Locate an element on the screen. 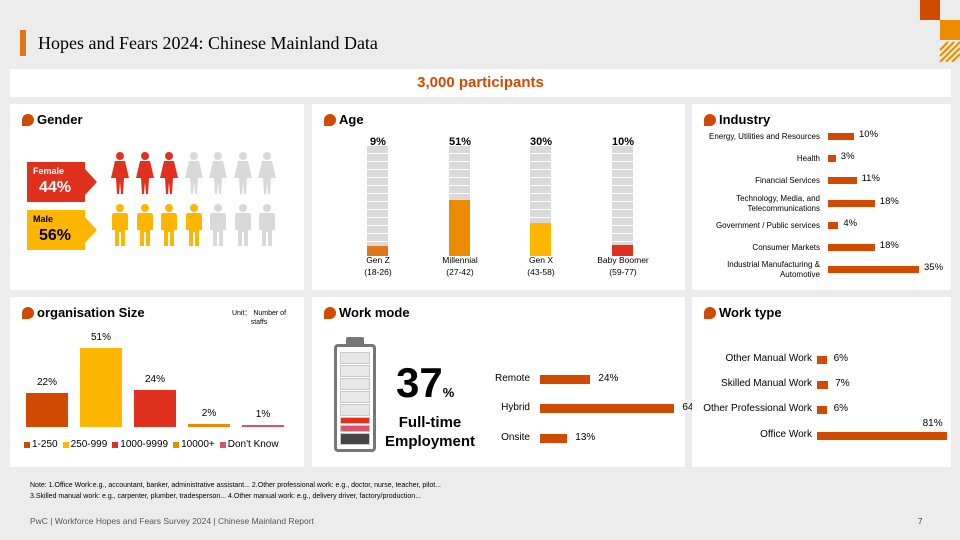  legend-item: 1000-9999 is located at coordinates (140, 444).